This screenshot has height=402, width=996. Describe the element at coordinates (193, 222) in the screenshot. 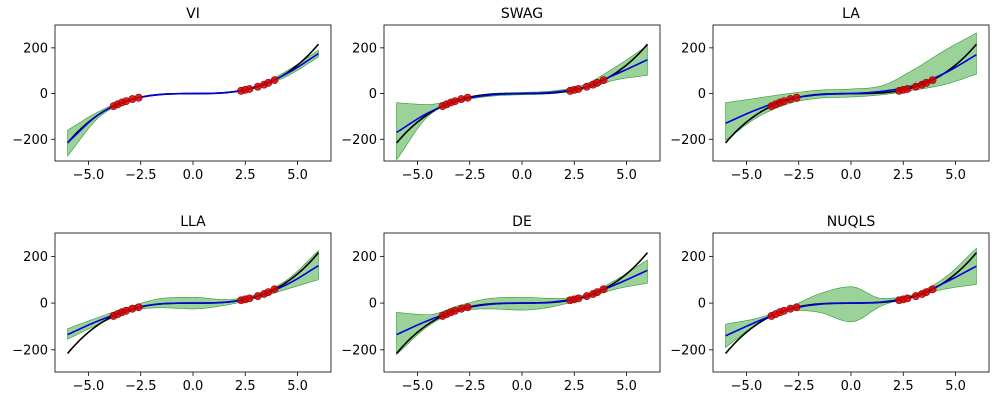

I see `subplot-title: LLA` at that location.